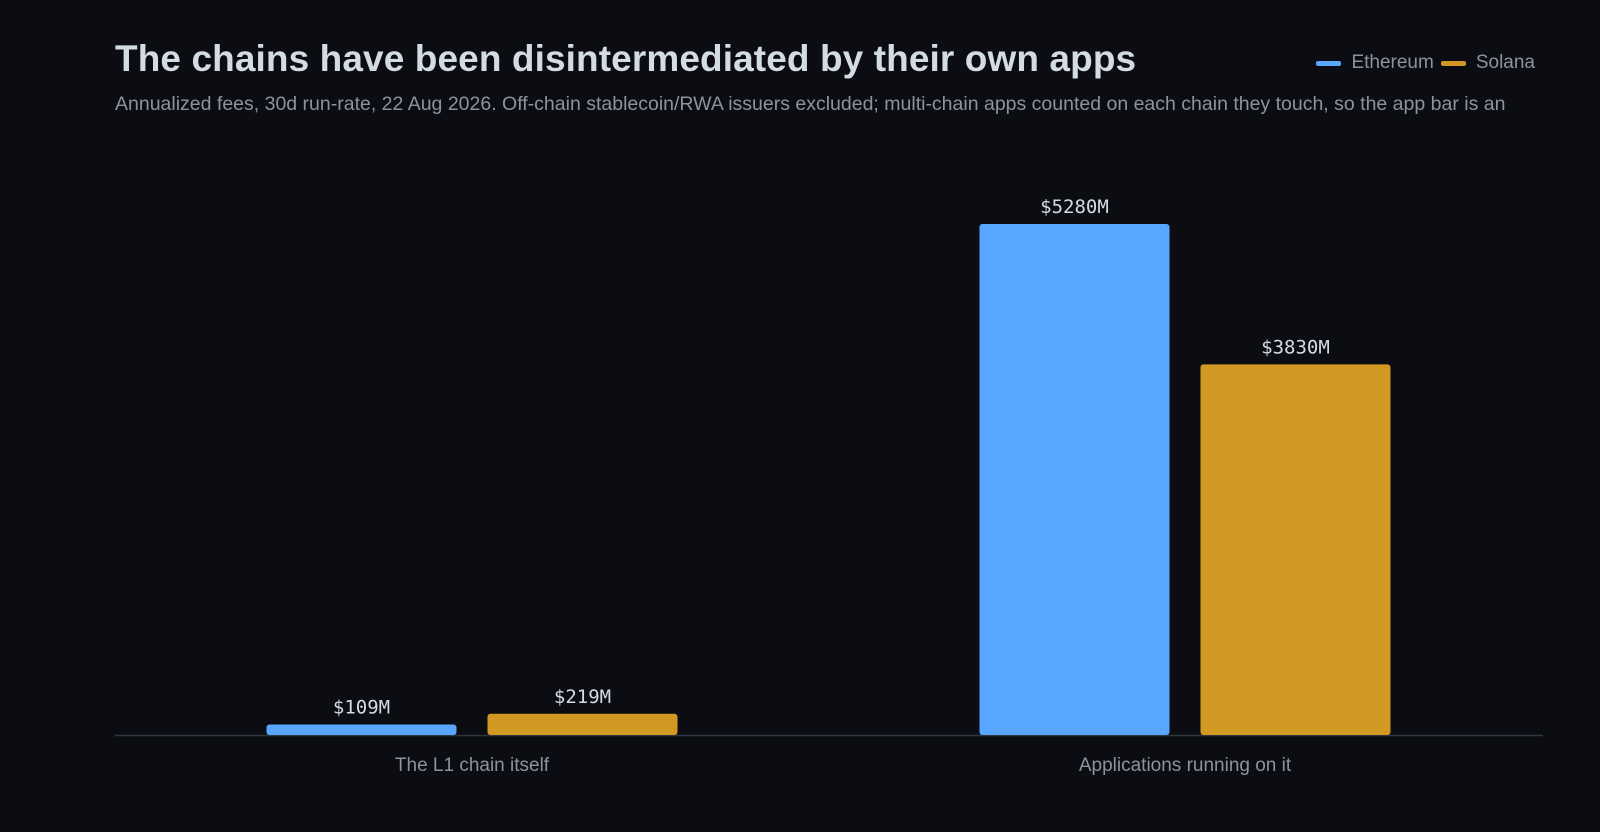 This screenshot has width=1600, height=832. I want to click on legend: Ethereum Solana, so click(1422, 63).